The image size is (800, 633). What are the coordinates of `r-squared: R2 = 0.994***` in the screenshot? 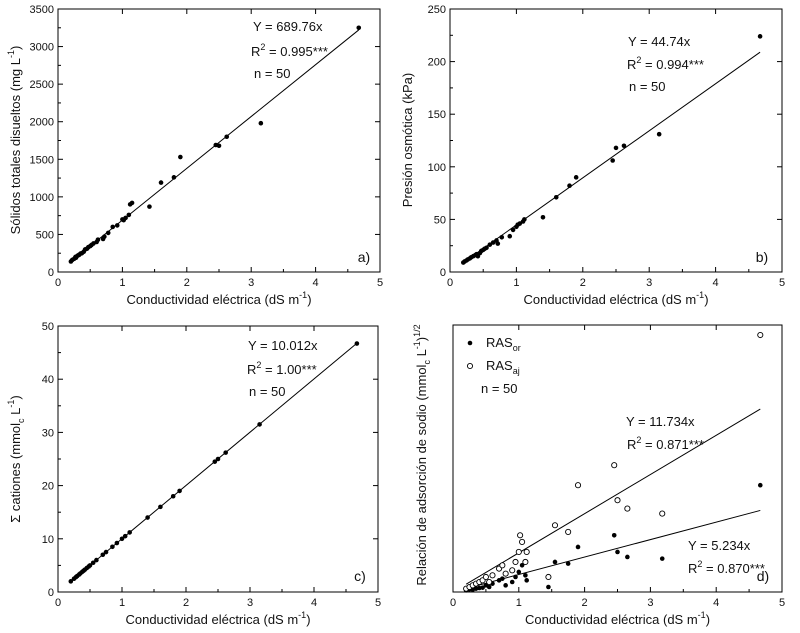 It's located at (665, 63).